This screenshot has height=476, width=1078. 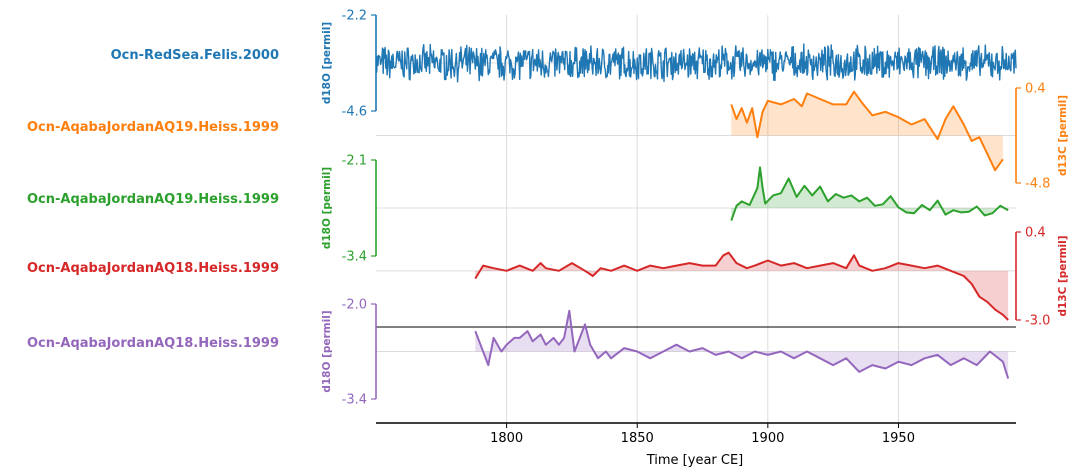 What do you see at coordinates (195, 55) in the screenshot?
I see `record-name-label: Ocn-RedSea.Felis.2000` at bounding box center [195, 55].